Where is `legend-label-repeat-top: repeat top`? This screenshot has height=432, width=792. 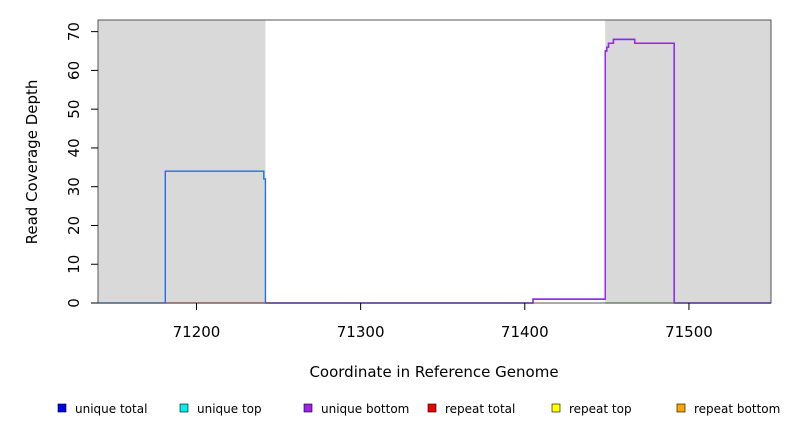 legend-label-repeat-top: repeat top is located at coordinates (600, 409).